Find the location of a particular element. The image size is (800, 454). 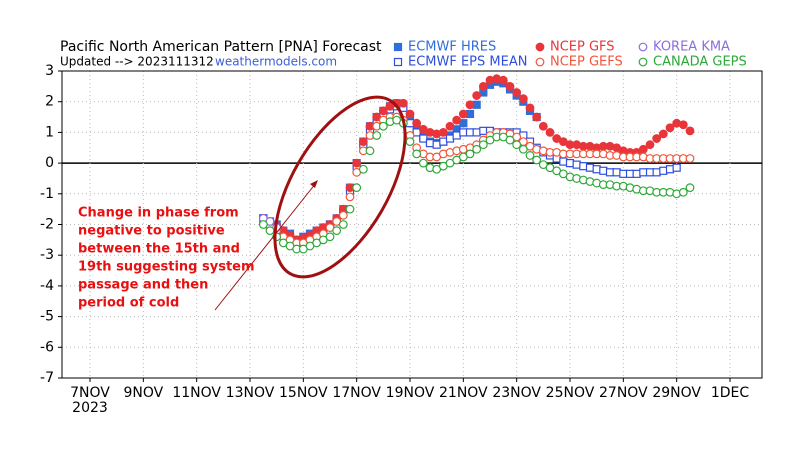

annotation-line: between the 15th and is located at coordinates (159, 249).